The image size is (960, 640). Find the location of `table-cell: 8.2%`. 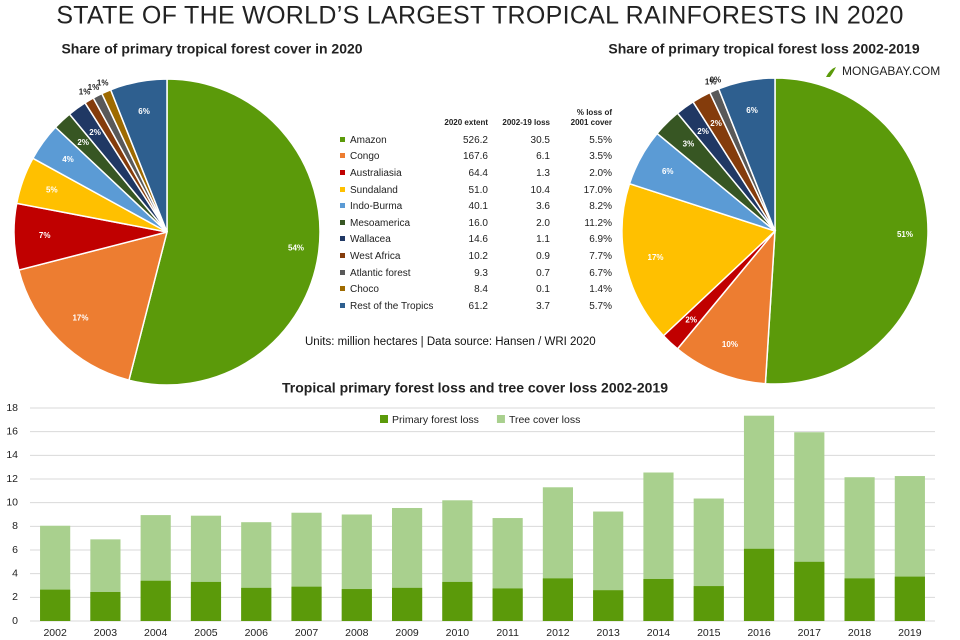

table-cell: 8.2% is located at coordinates (600, 207).